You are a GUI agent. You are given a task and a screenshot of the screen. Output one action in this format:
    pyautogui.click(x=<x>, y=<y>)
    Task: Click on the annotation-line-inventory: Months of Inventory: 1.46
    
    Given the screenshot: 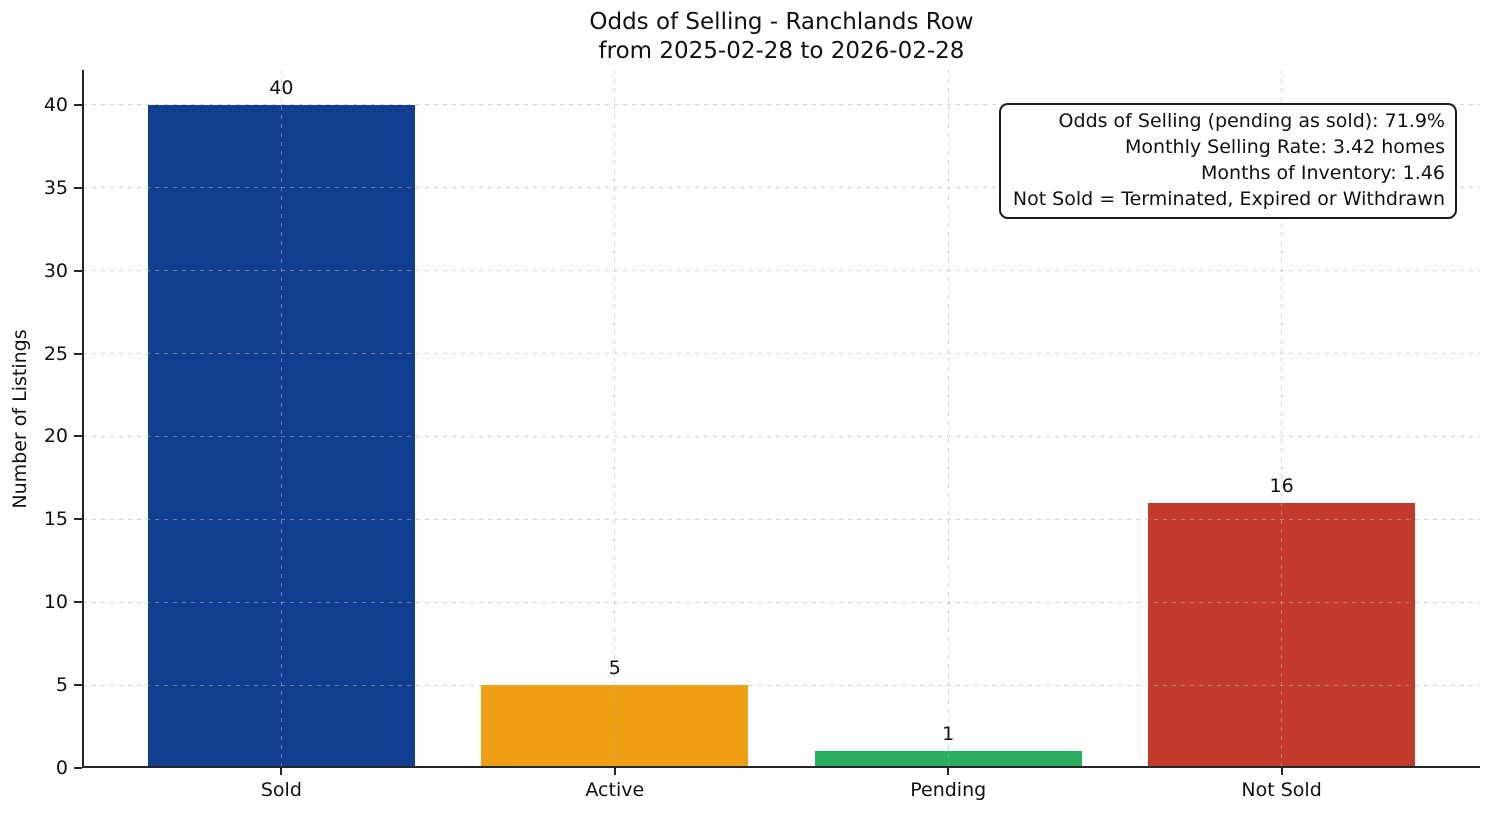 What is the action you would take?
    pyautogui.click(x=1323, y=173)
    